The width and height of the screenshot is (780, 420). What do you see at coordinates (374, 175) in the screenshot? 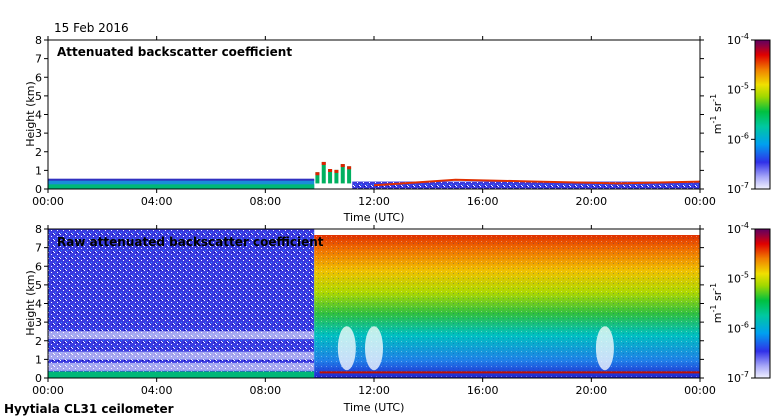
I see `plot-data-layer` at bounding box center [374, 175].